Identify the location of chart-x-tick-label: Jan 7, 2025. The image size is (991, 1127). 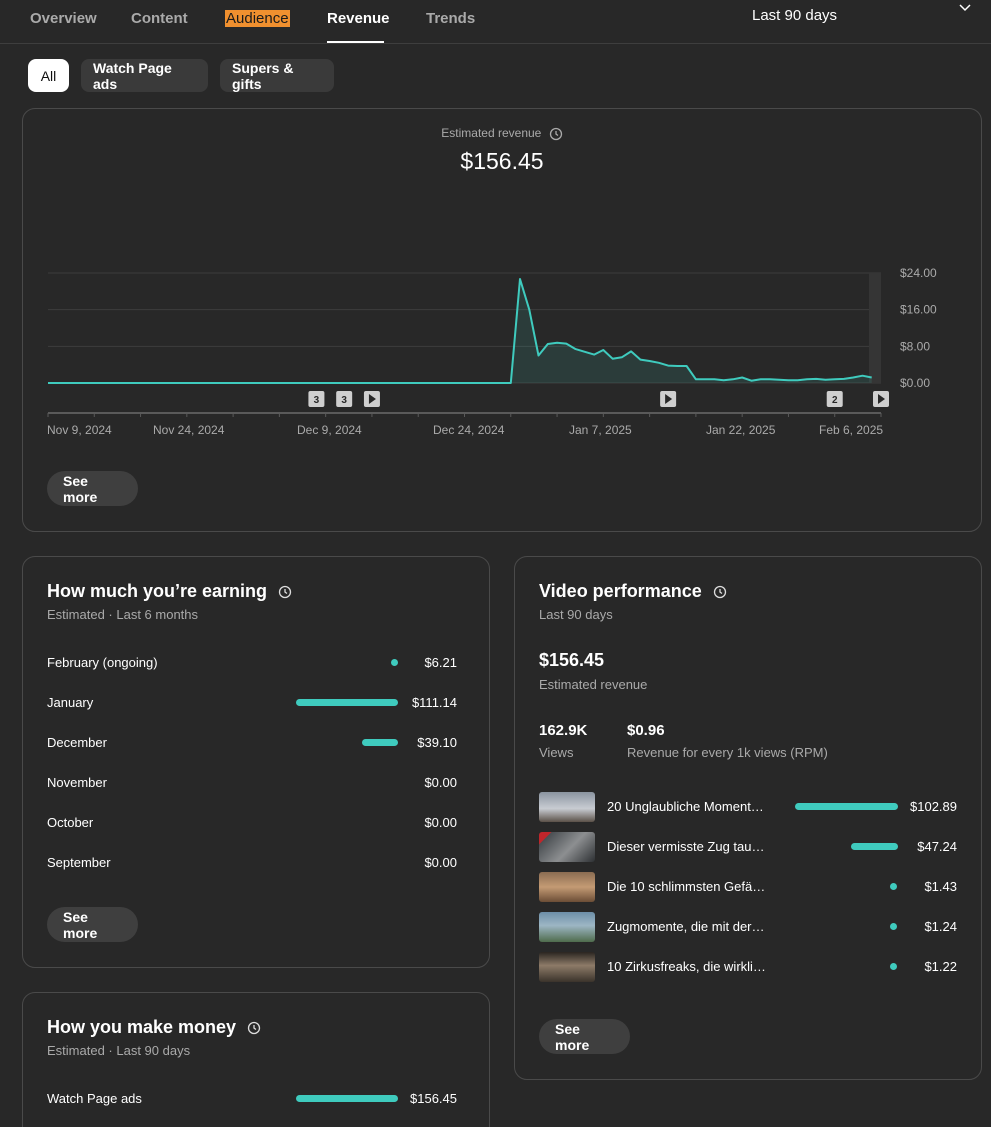
(600, 430).